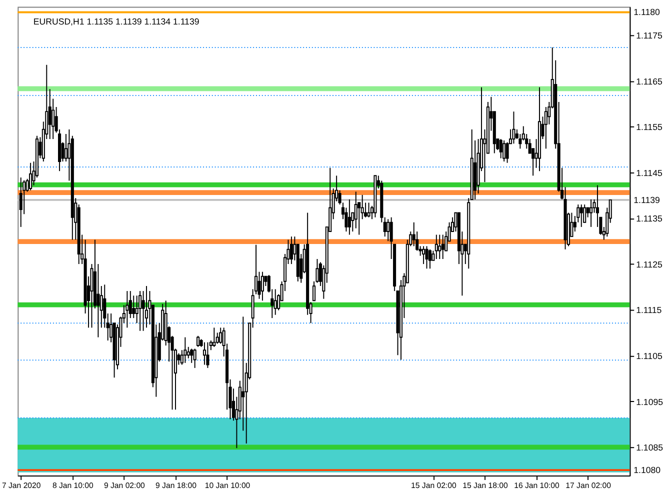 The height and width of the screenshot is (499, 665). Describe the element at coordinates (650, 447) in the screenshot. I see `y-tick-label: 1.1085` at that location.